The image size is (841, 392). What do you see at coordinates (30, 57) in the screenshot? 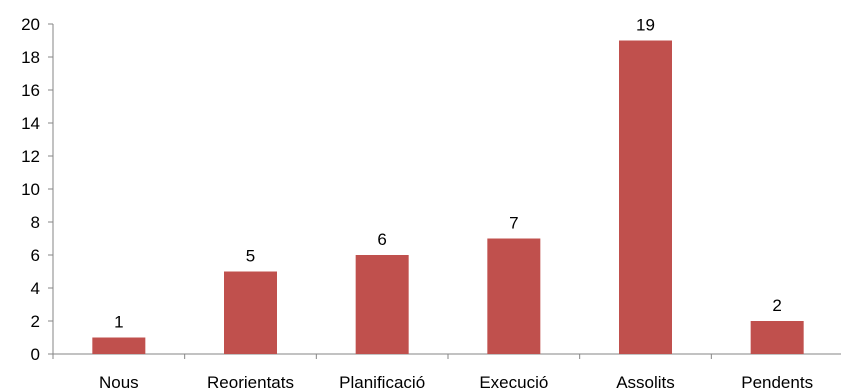
I see `y-tick-label: 18` at bounding box center [30, 57].